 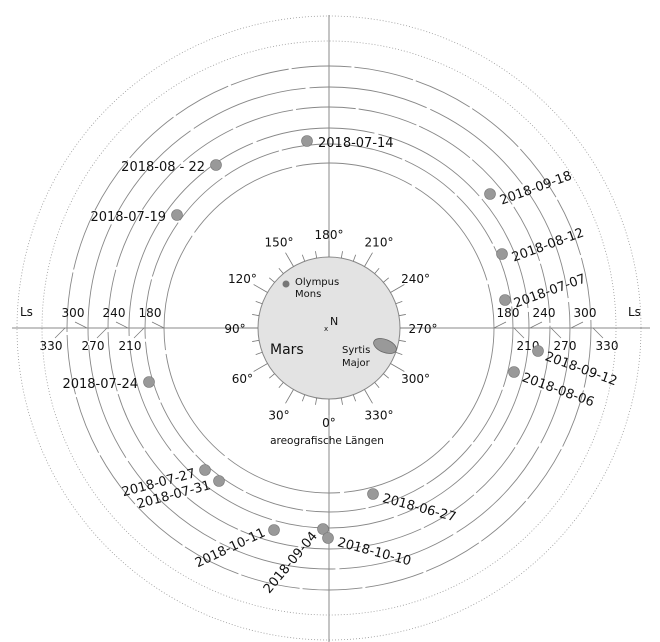 What do you see at coordinates (51, 346) in the screenshot?
I see `ls-value-left: 330` at bounding box center [51, 346].